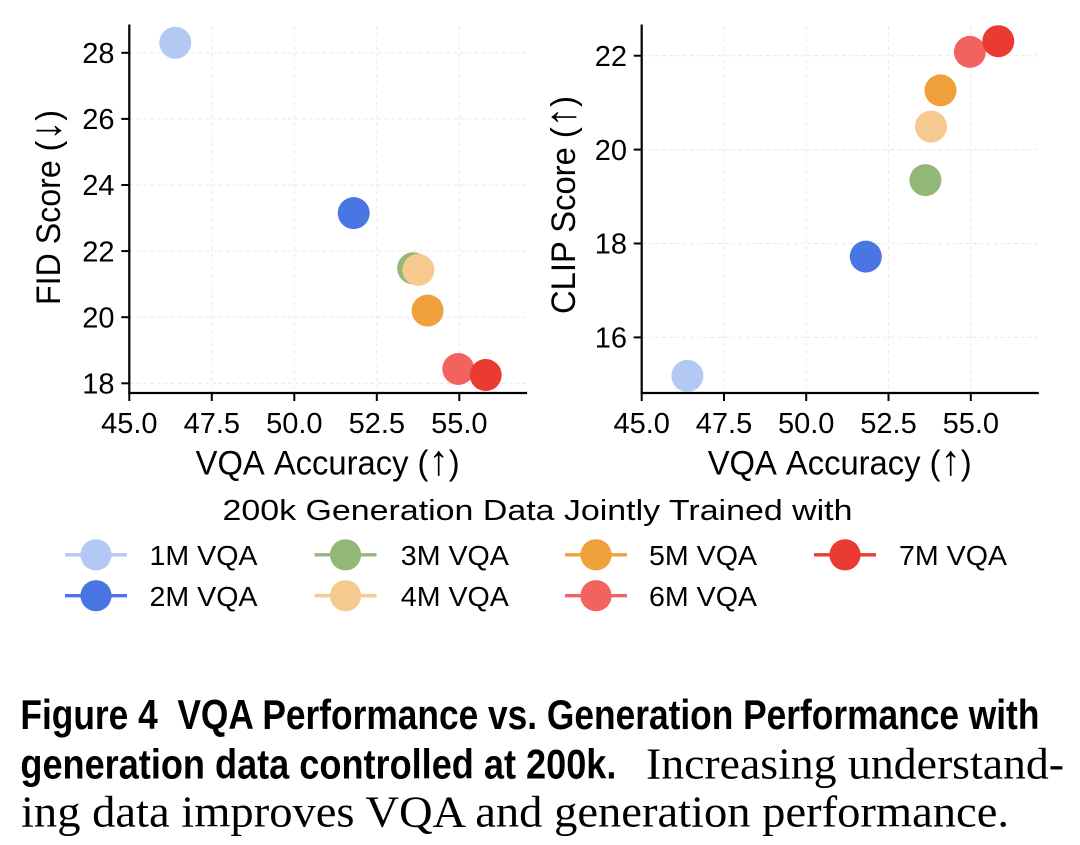  What do you see at coordinates (204, 596) in the screenshot?
I see `svg-text: 2M VQA` at bounding box center [204, 596].